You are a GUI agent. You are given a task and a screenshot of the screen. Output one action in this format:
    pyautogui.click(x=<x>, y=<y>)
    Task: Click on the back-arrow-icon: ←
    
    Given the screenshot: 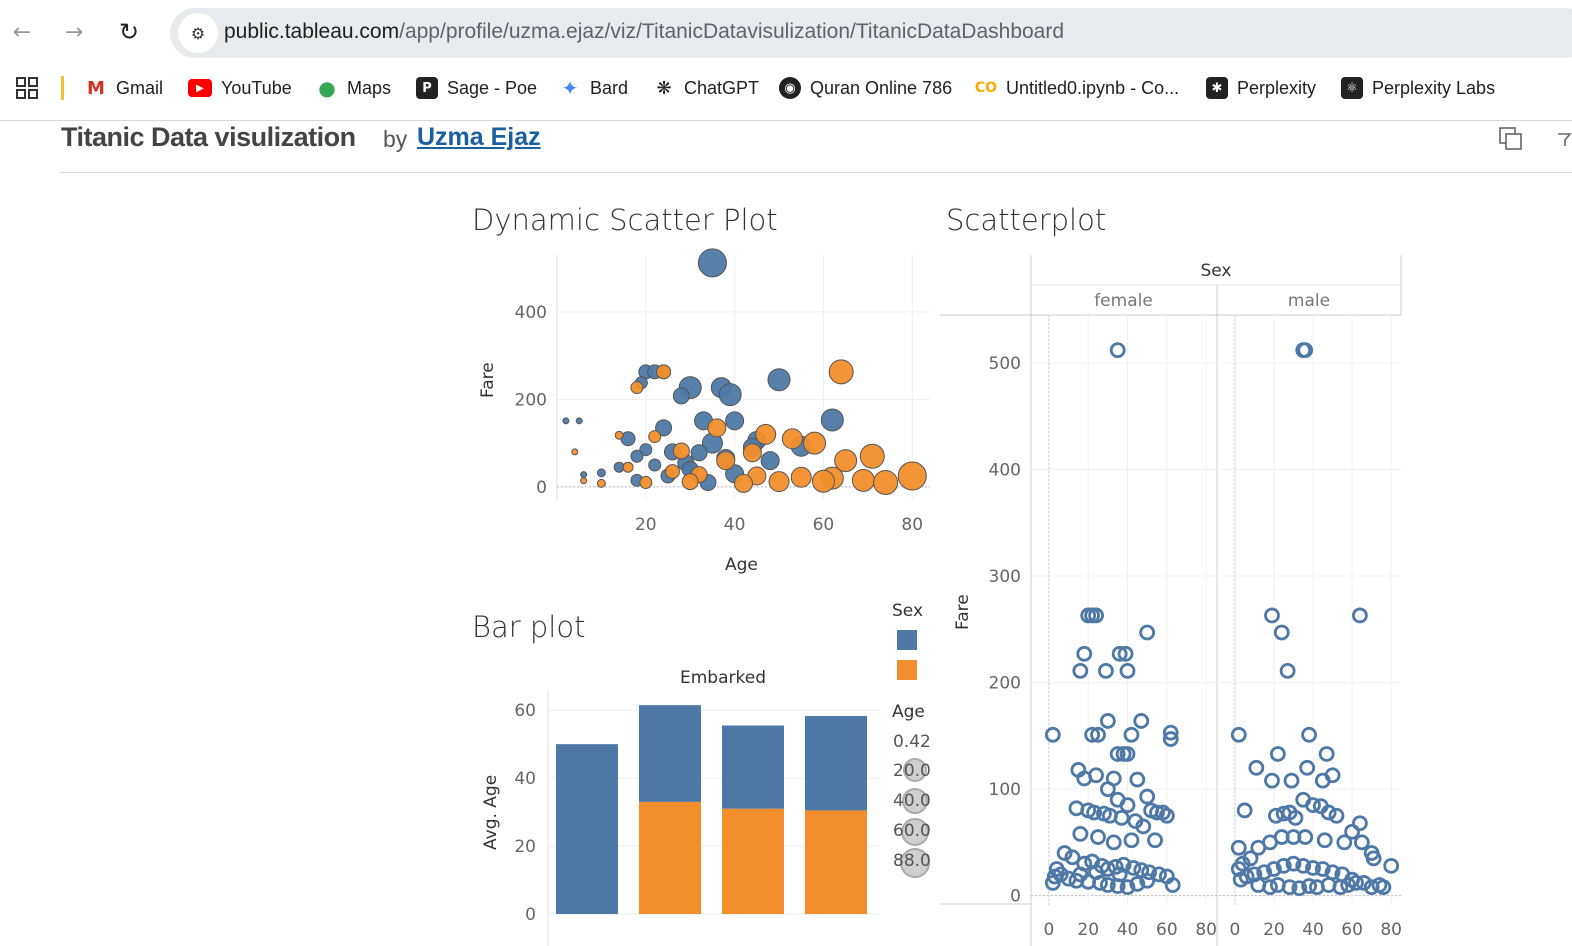 What is the action you would take?
    pyautogui.click(x=22, y=32)
    